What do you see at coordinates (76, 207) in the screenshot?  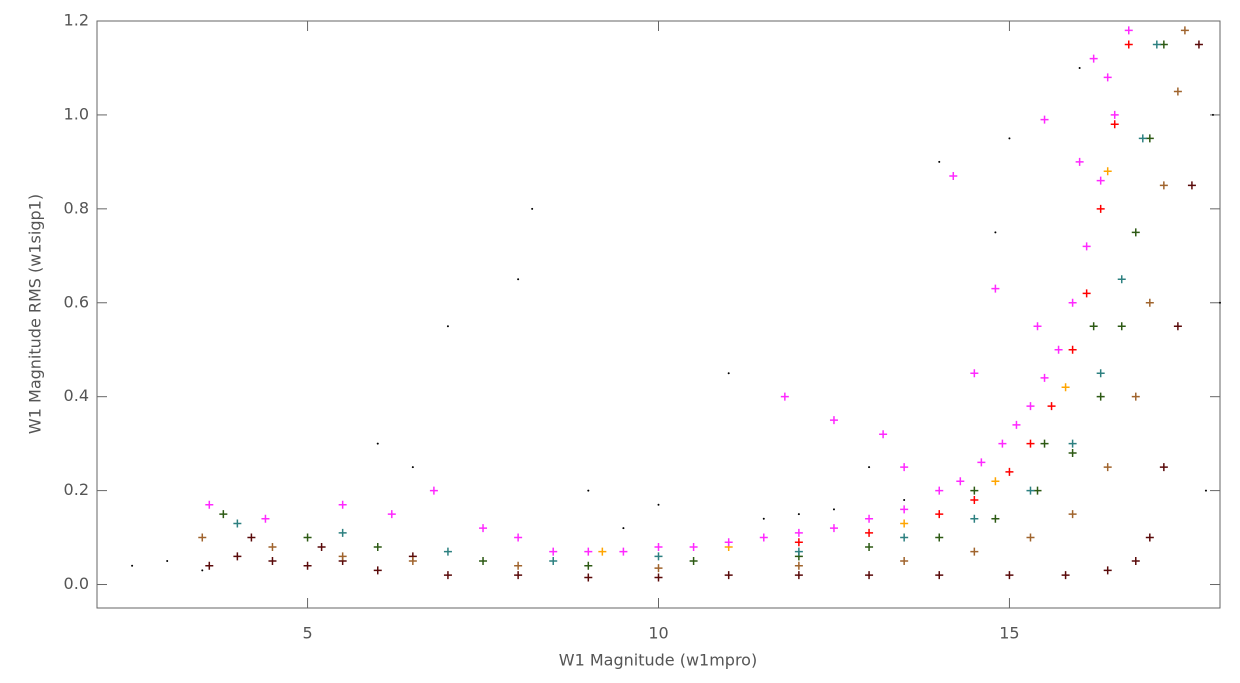 I see `y-tick-label: 0.8` at bounding box center [76, 207].